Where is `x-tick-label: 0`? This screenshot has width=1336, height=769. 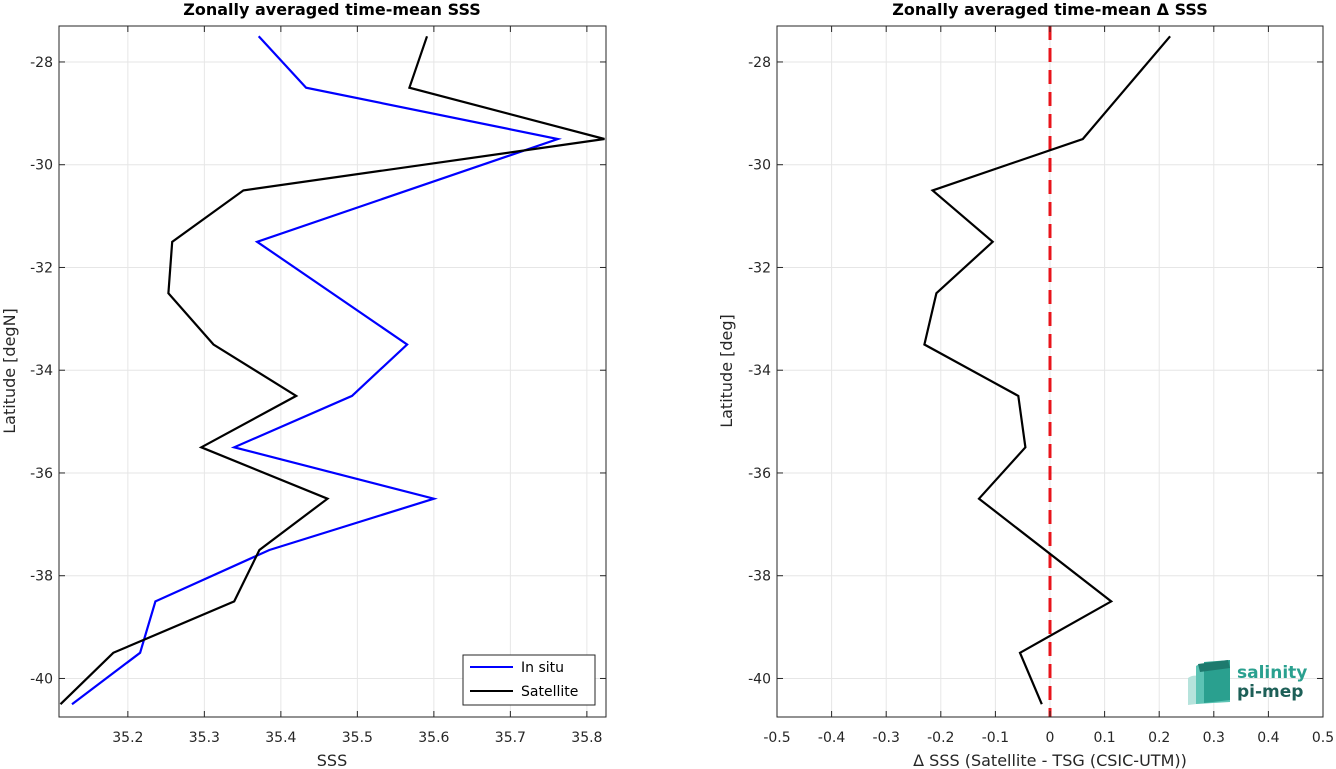 x-tick-label: 0 is located at coordinates (1050, 738).